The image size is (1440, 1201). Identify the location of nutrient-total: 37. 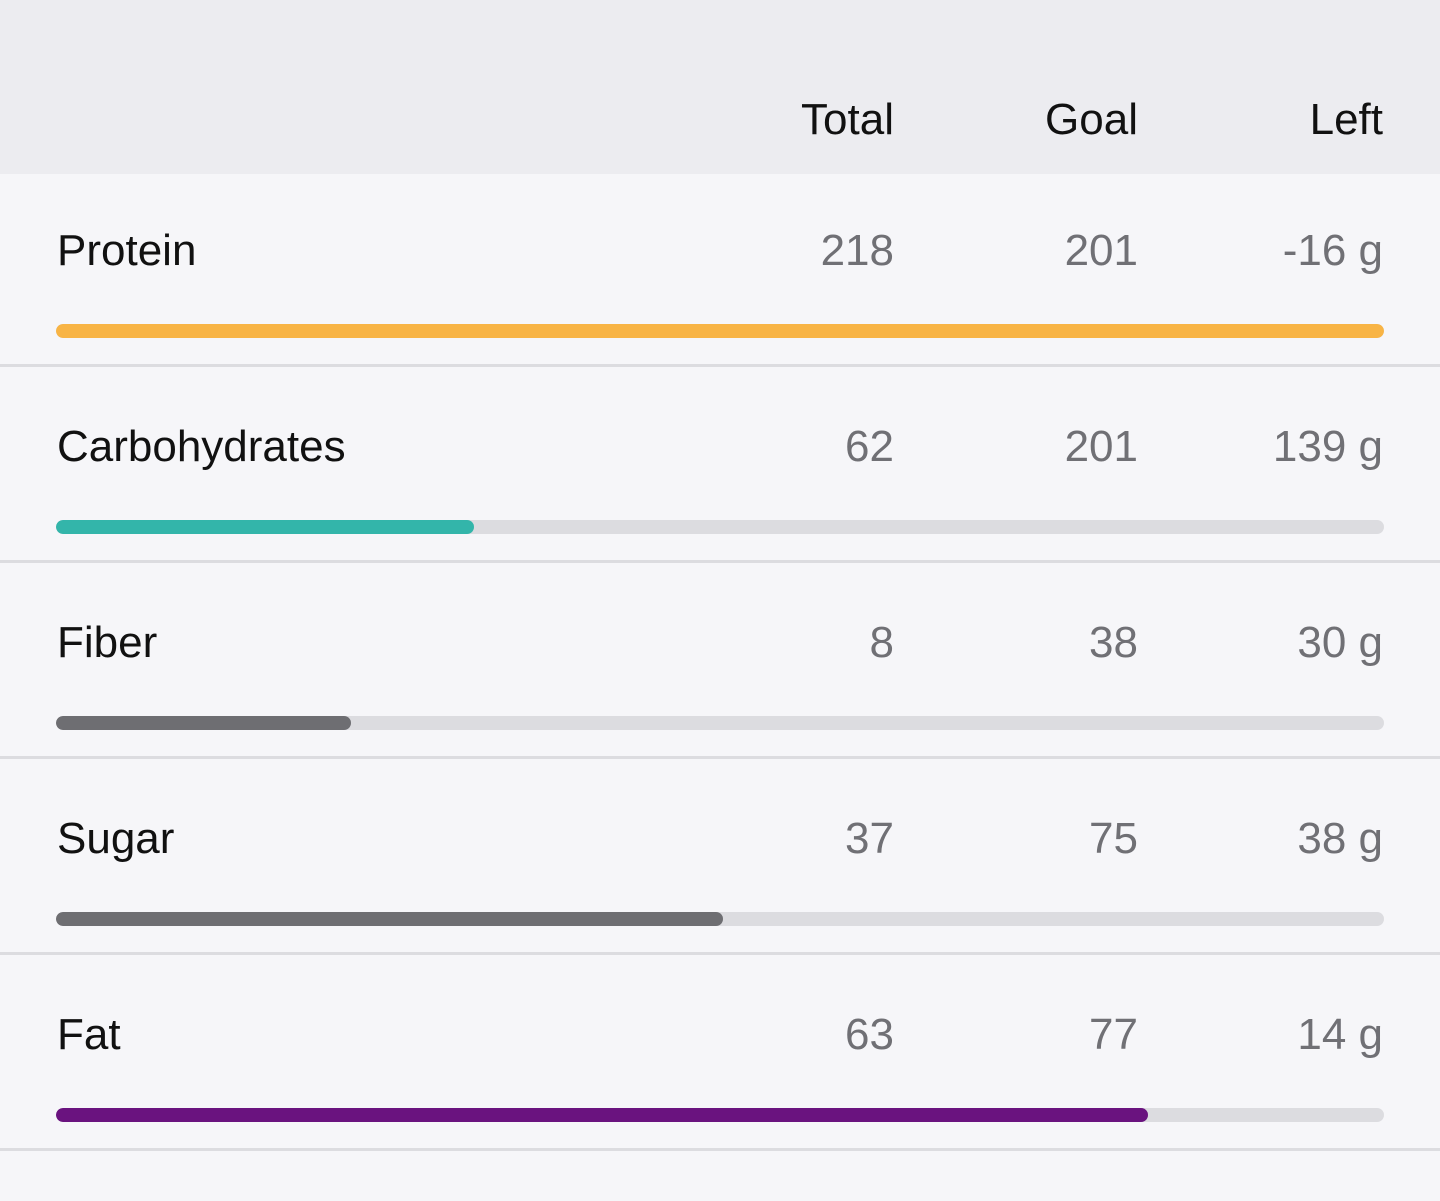
(869, 838).